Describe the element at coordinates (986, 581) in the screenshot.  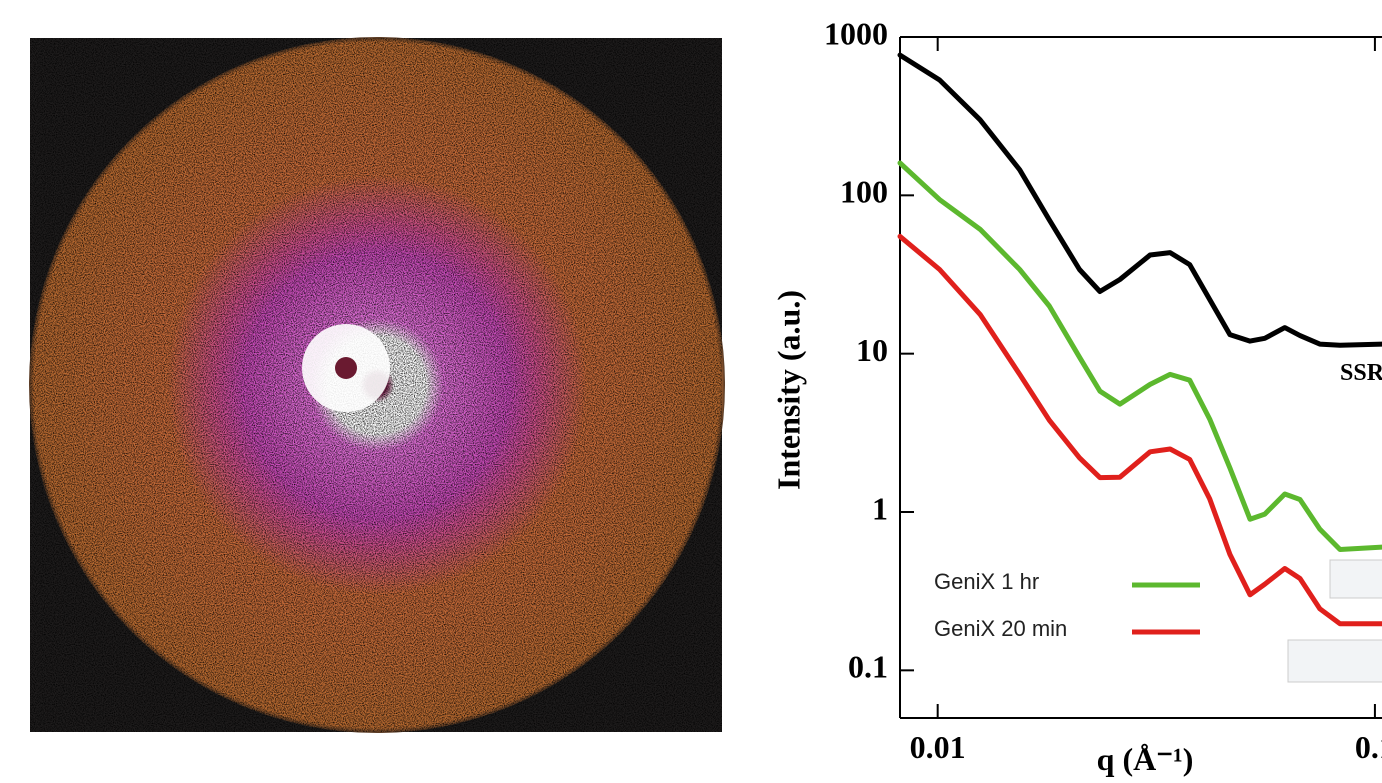
I see `legend-label: GeniX 1 hr` at that location.